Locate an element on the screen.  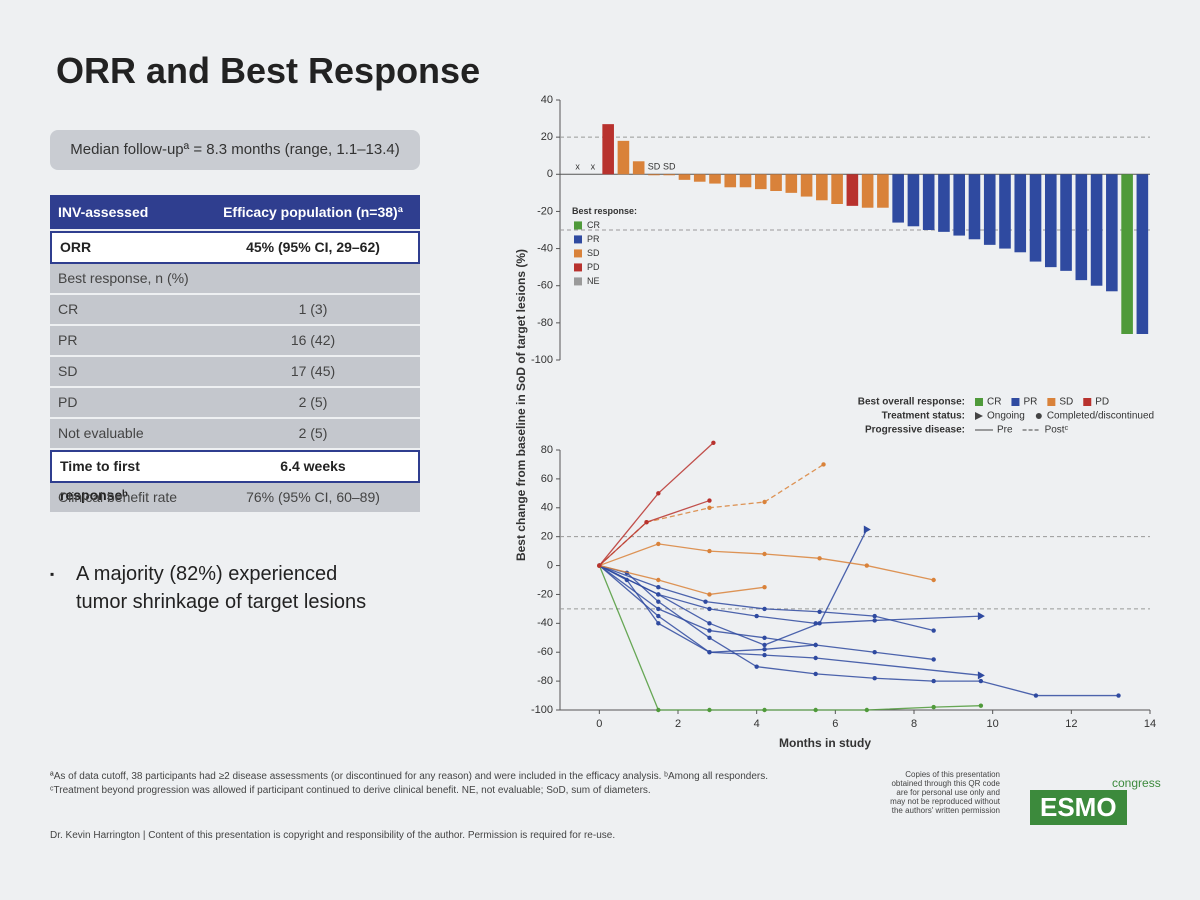
table-cell: CR is located at coordinates (68, 309).